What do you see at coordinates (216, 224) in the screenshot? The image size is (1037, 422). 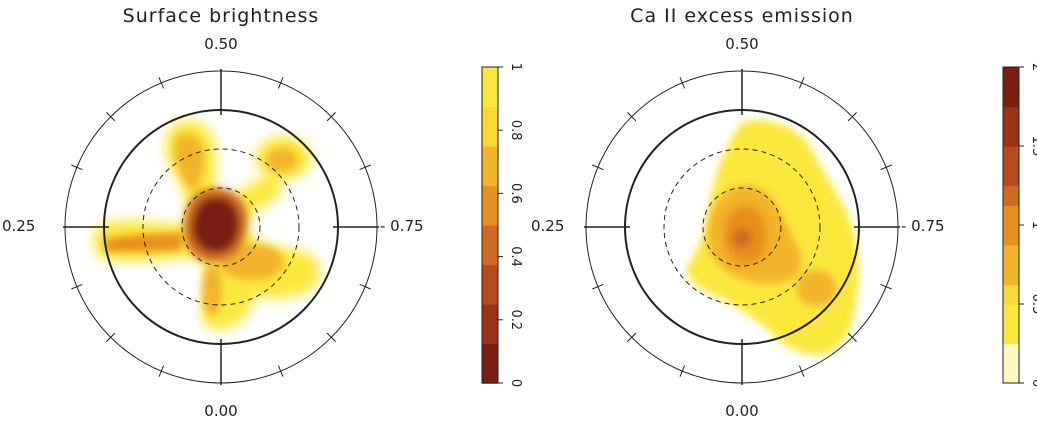 I see `polar-spot` at bounding box center [216, 224].